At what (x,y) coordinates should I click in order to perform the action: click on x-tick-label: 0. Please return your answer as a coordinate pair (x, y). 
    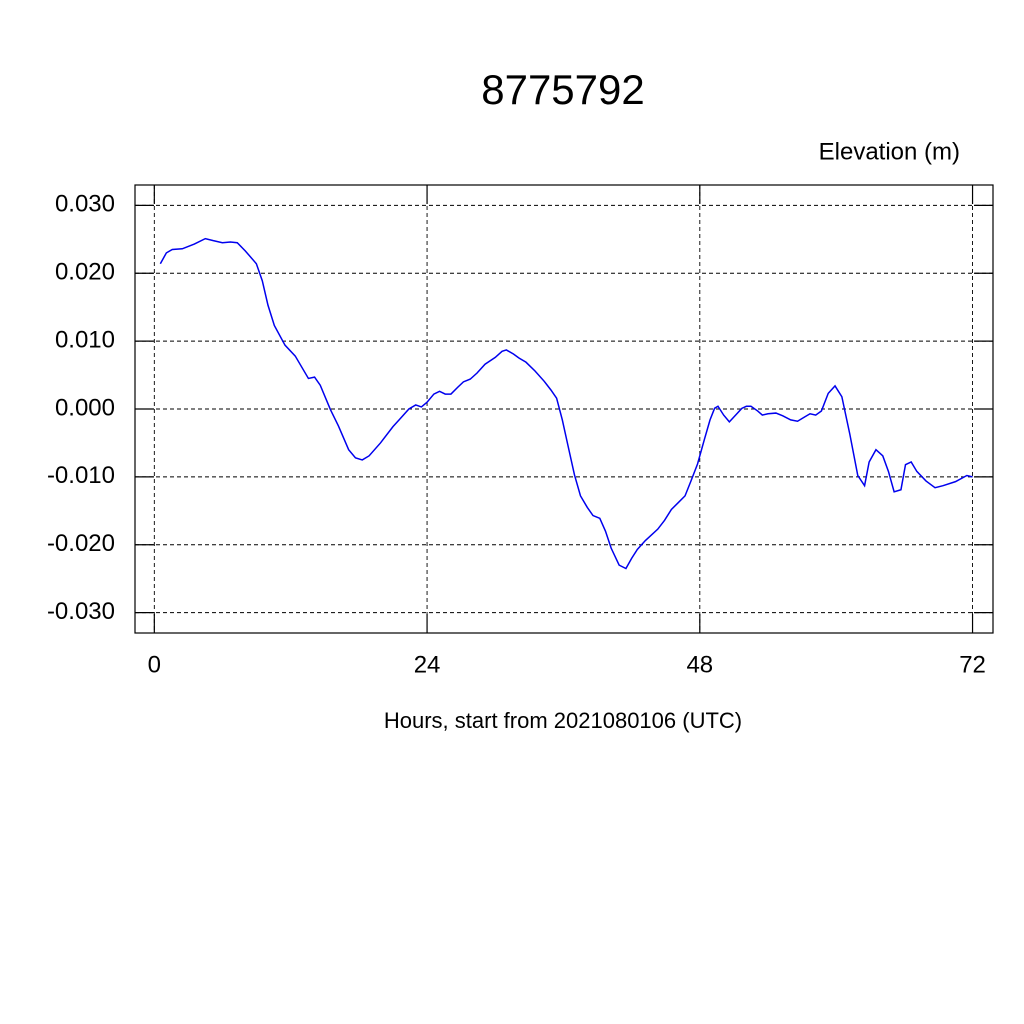
    Looking at the image, I should click on (154, 664).